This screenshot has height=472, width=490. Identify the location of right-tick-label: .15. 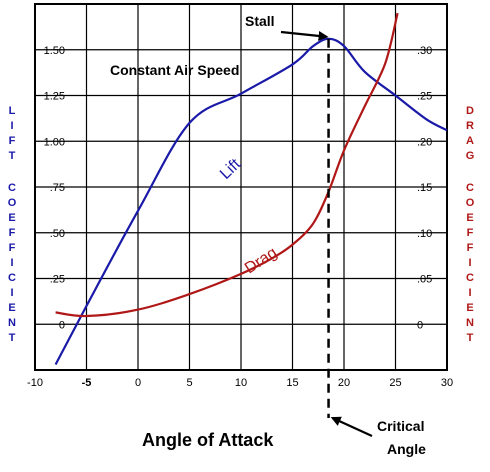
(424, 188).